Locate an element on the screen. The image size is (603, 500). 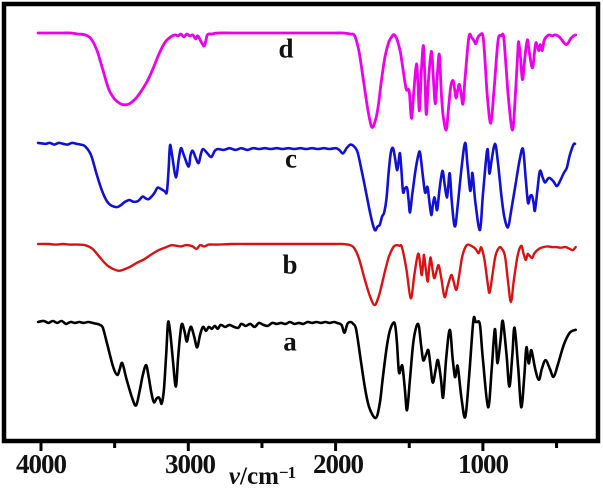
x-axis-label: ν/cm−1 is located at coordinates (262, 477).